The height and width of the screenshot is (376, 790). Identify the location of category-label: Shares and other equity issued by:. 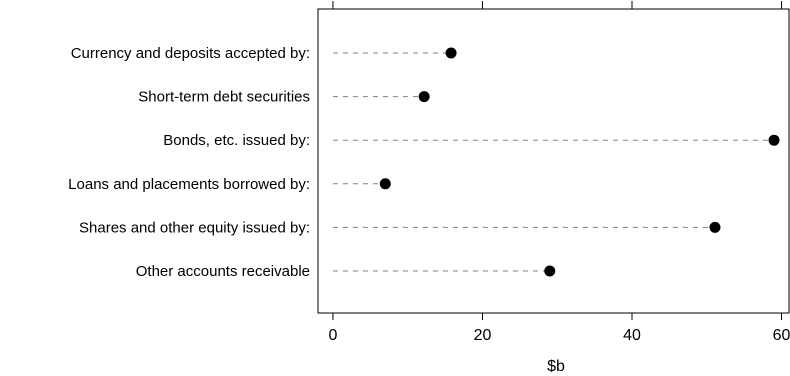
(194, 227).